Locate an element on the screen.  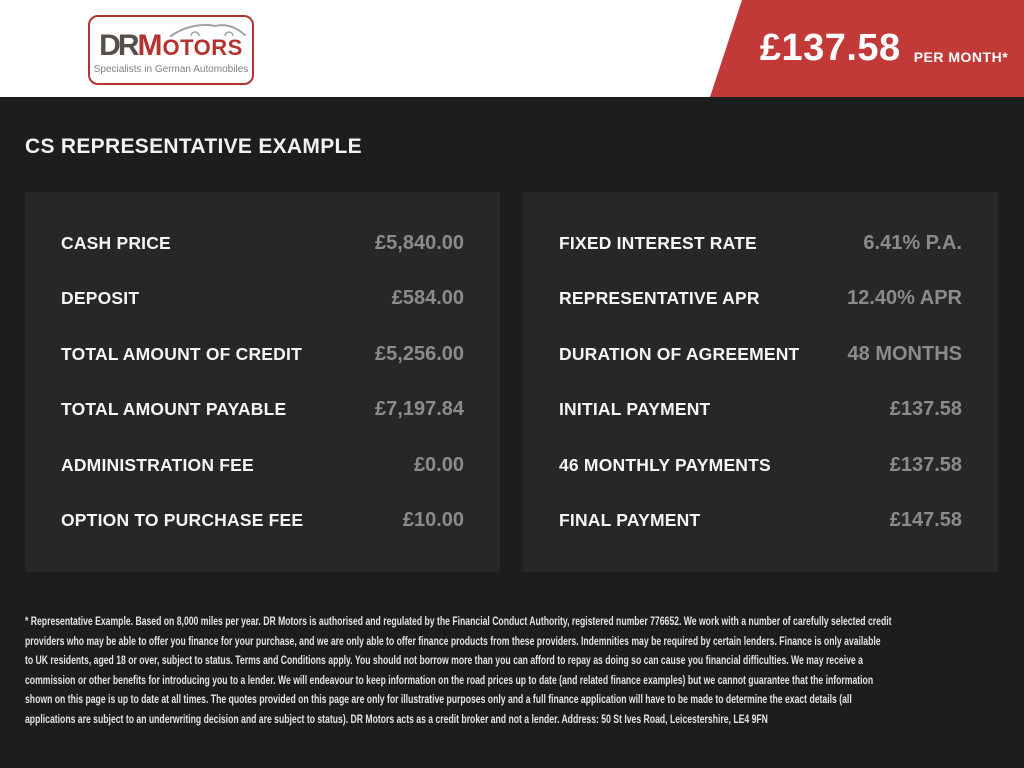
finance-row-label: OPTION TO PURCHASE FEE is located at coordinates (182, 519).